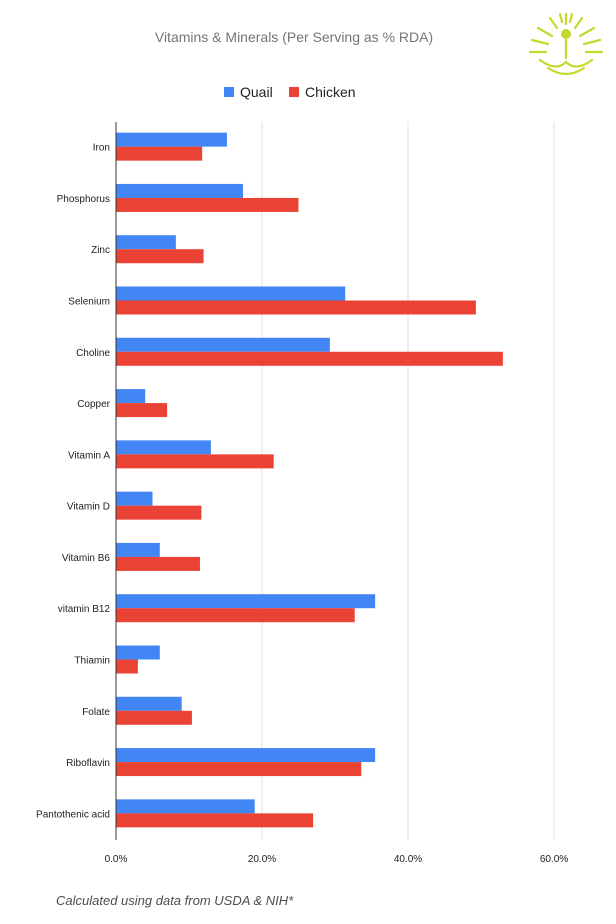 This screenshot has height=924, width=616. Describe the element at coordinates (116, 859) in the screenshot. I see `x-tick-label: 0.0%` at that location.